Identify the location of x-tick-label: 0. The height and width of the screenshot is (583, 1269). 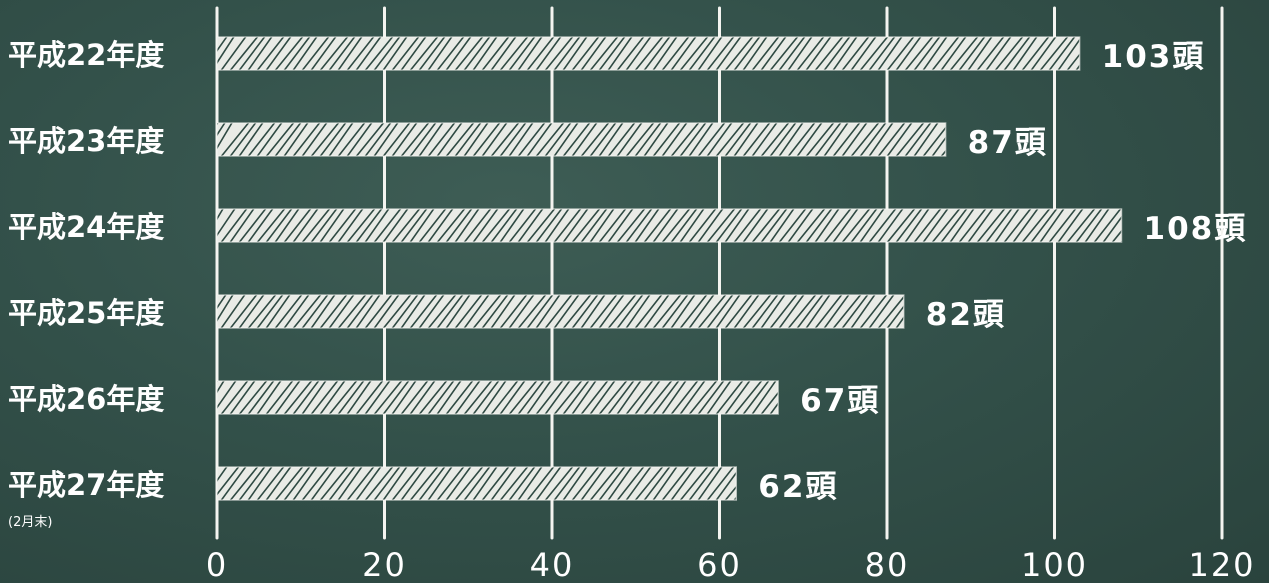
(217, 564).